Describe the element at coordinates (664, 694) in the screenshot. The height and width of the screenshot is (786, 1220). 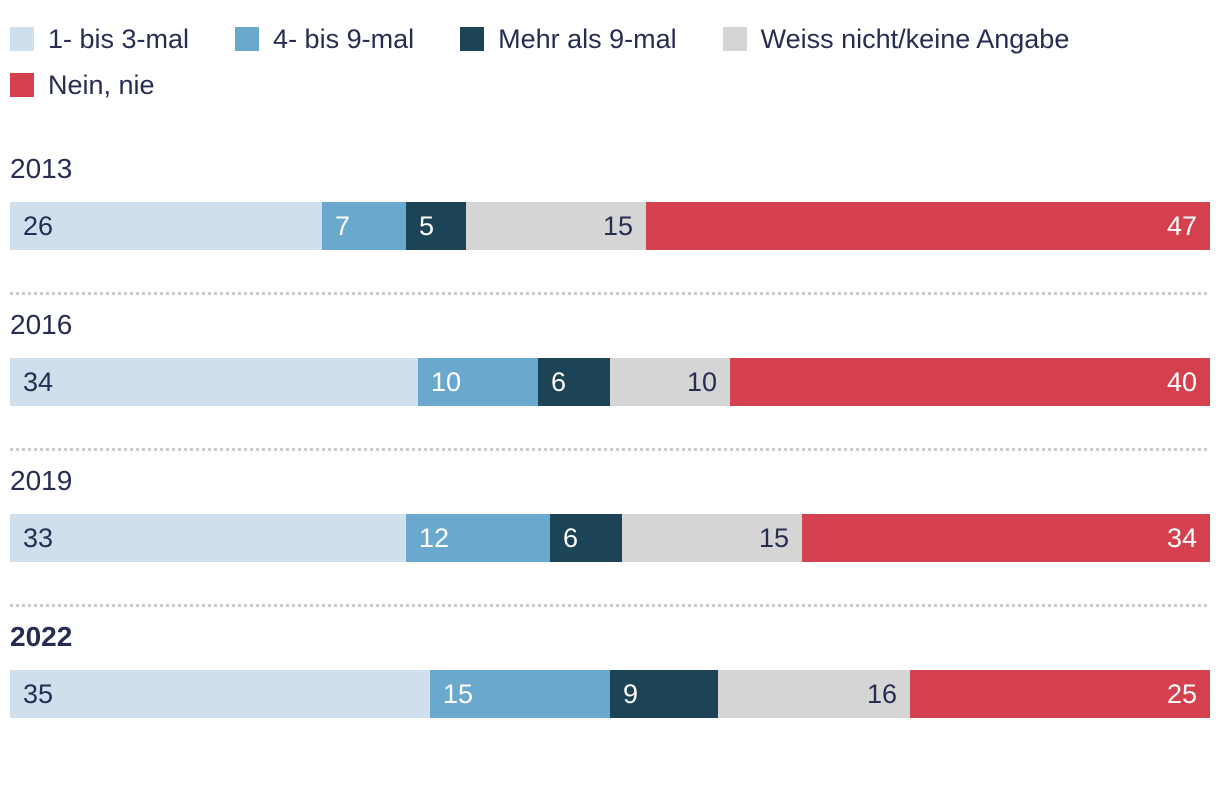
I see `bar-segment: 9` at that location.